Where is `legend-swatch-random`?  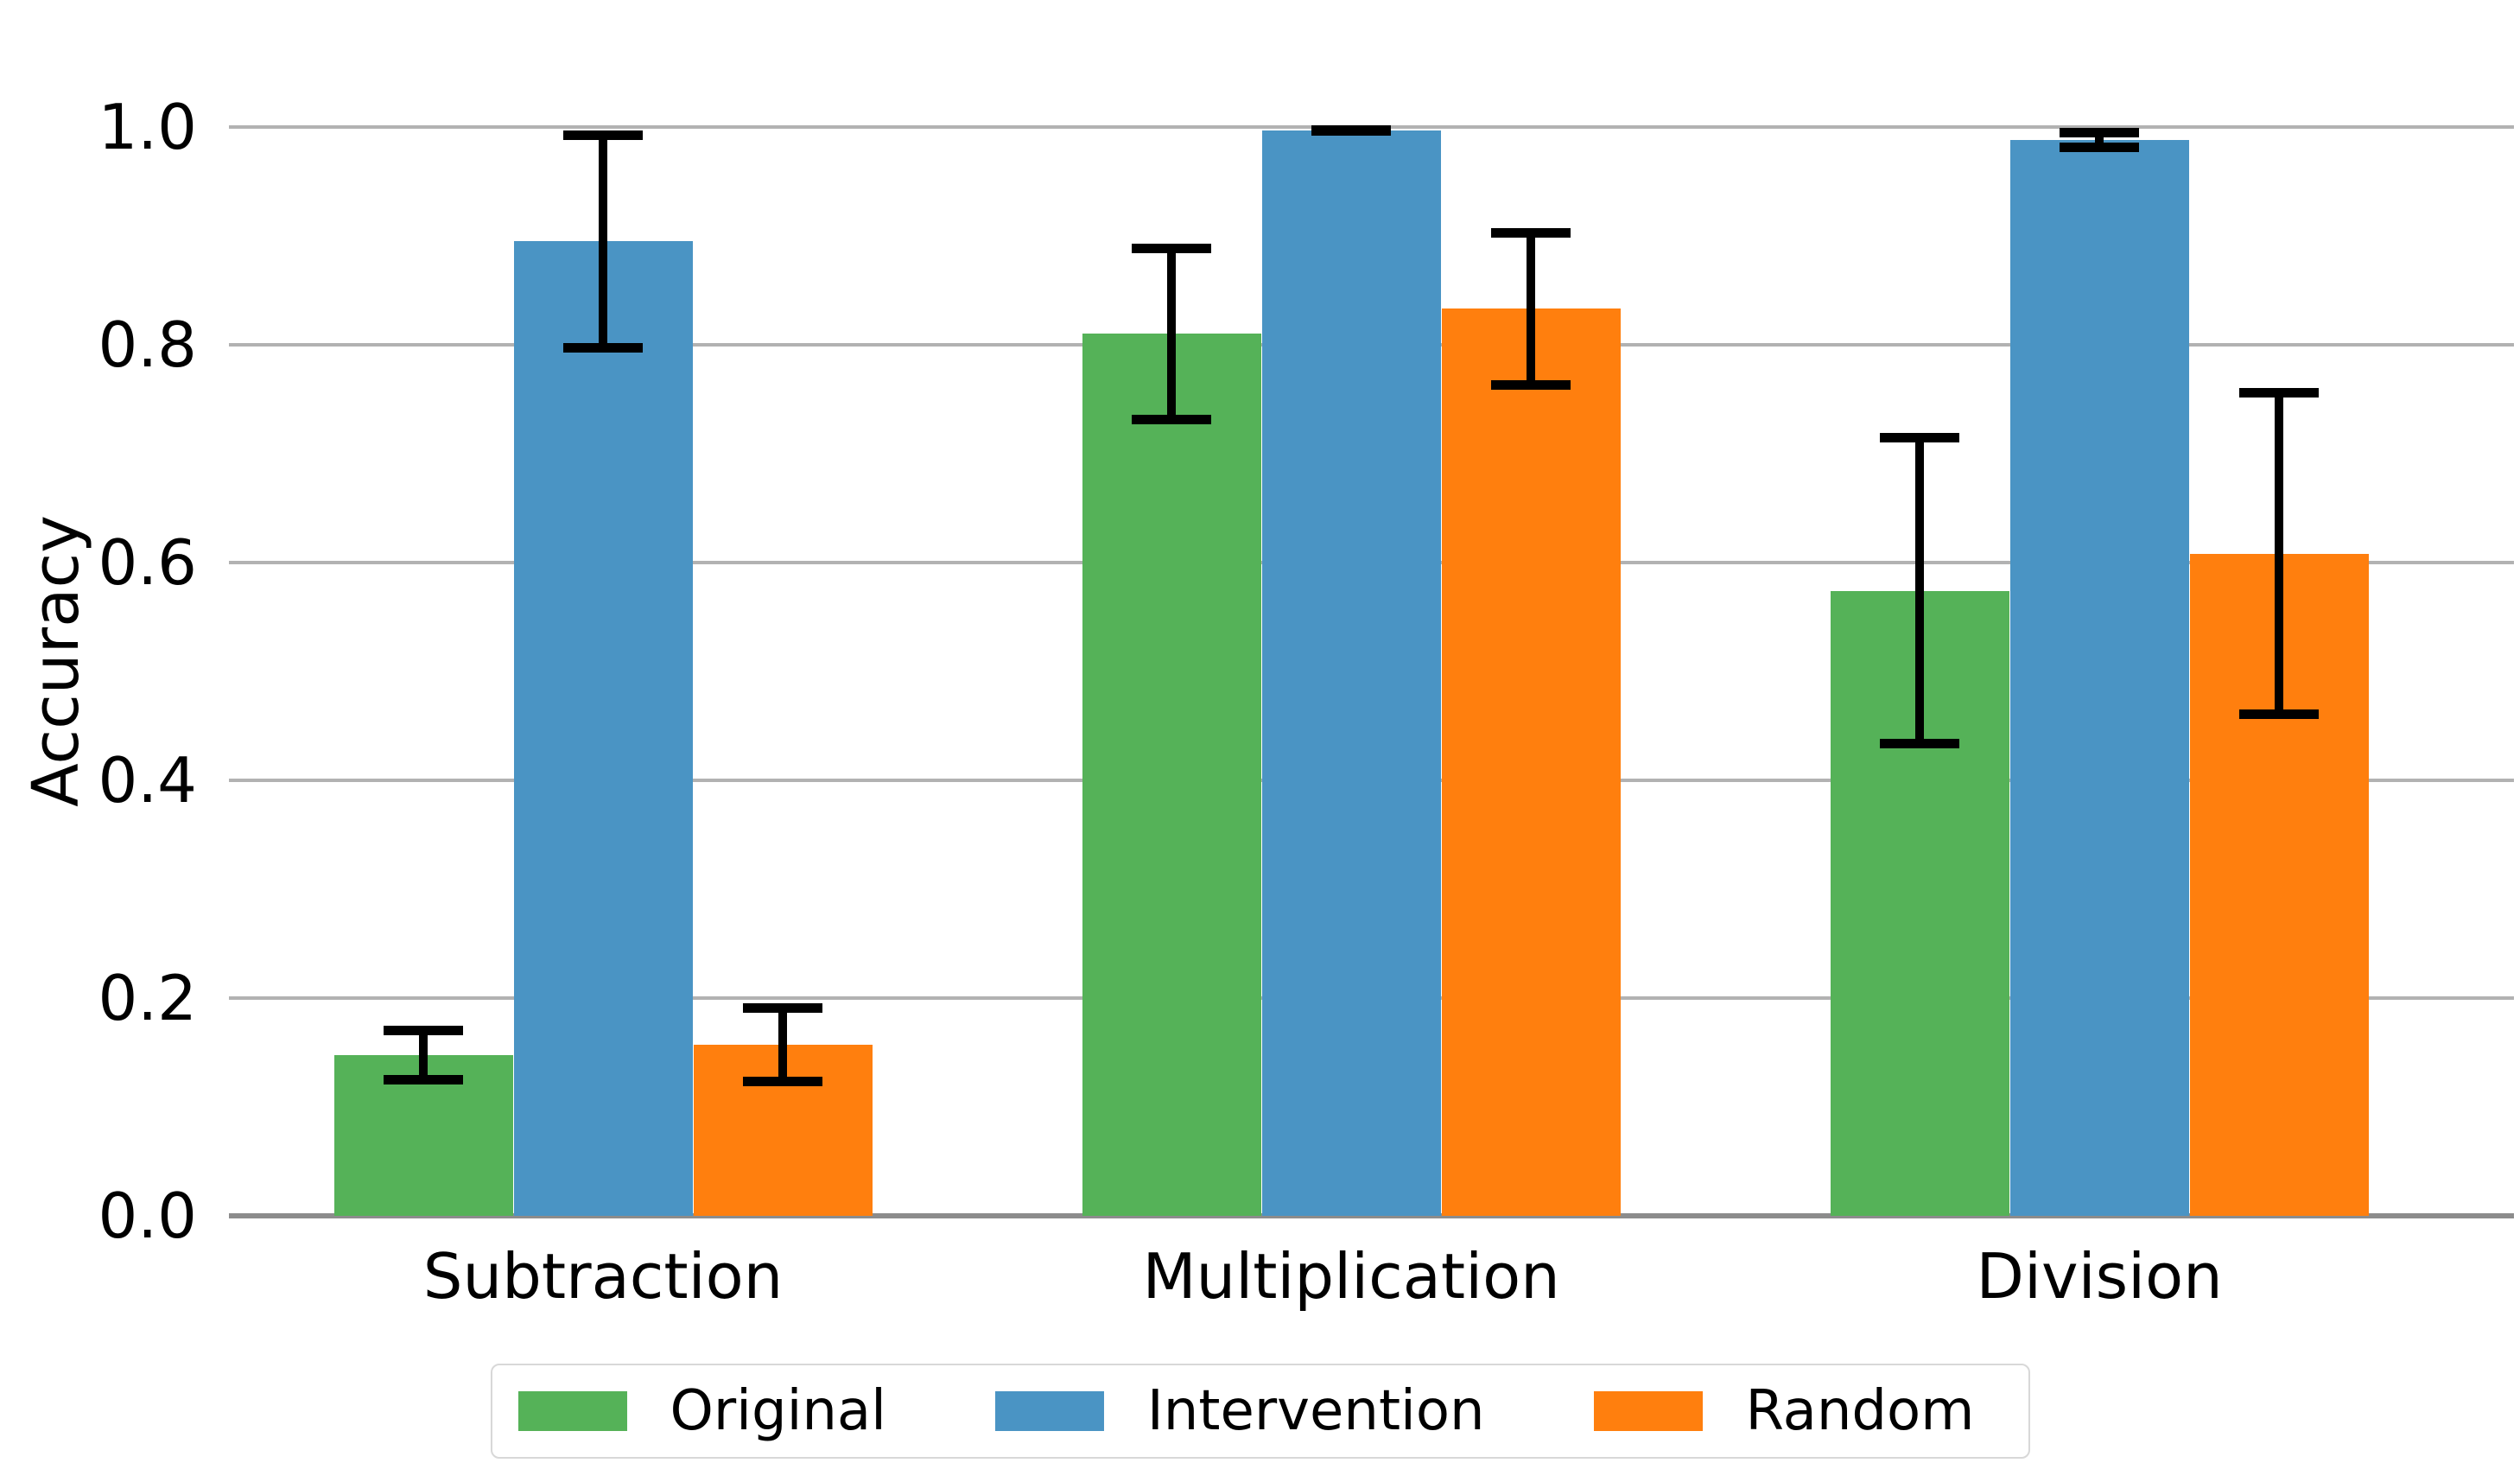 legend-swatch-random is located at coordinates (1648, 1411).